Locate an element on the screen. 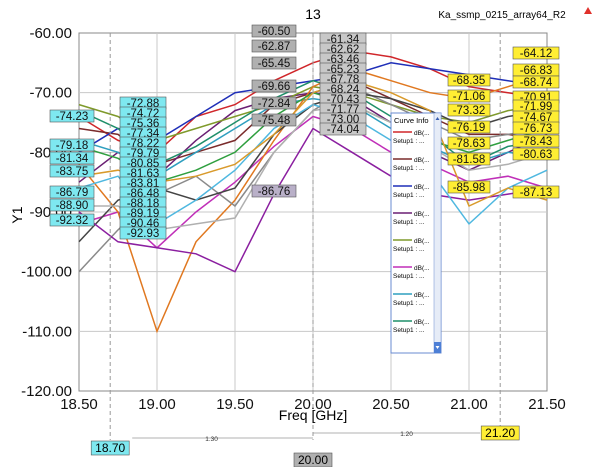 Image resolution: width=602 pixels, height=467 pixels. legend-box is located at coordinates (416, 233).